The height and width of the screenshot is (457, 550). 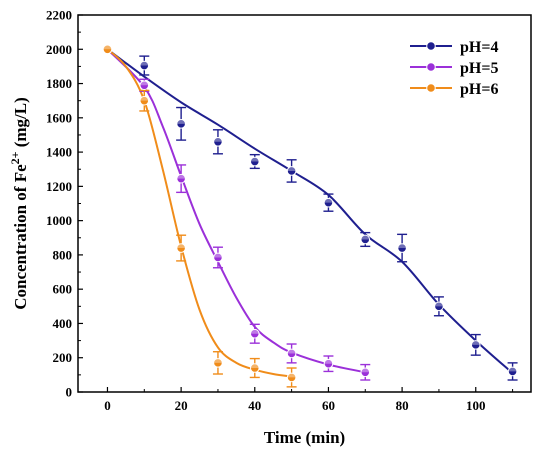 I want to click on y-tick-label: 1400, so click(x=59, y=152).